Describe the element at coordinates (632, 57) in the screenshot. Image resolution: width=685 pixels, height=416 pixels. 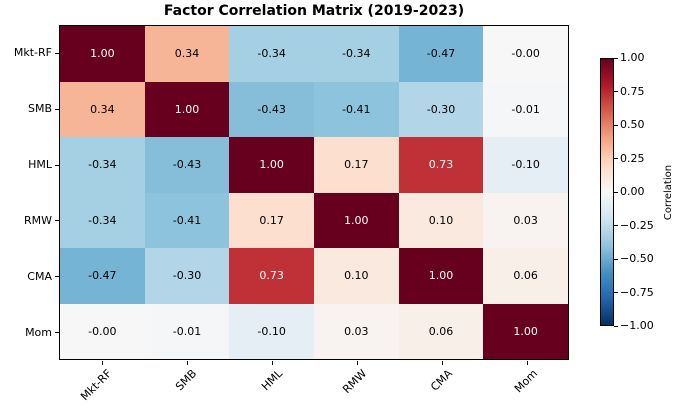
I see `colorbar-tick-label: 1.00` at that location.